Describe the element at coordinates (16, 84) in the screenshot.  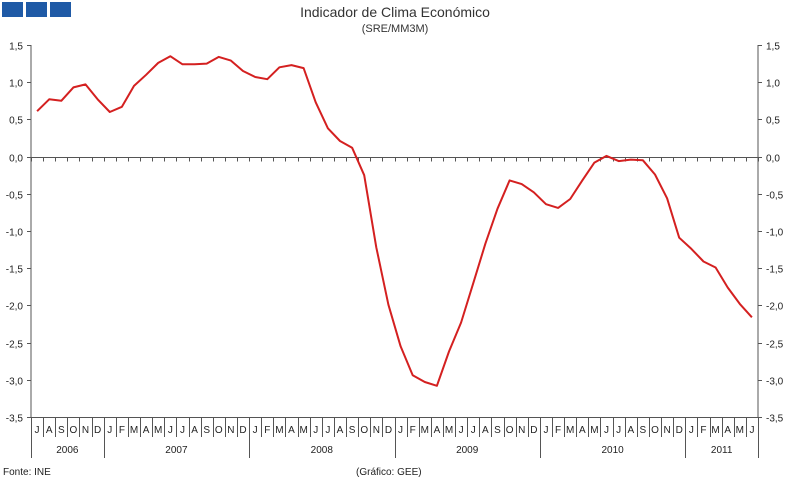
I see `y-tick-label-left: 1,0` at that location.